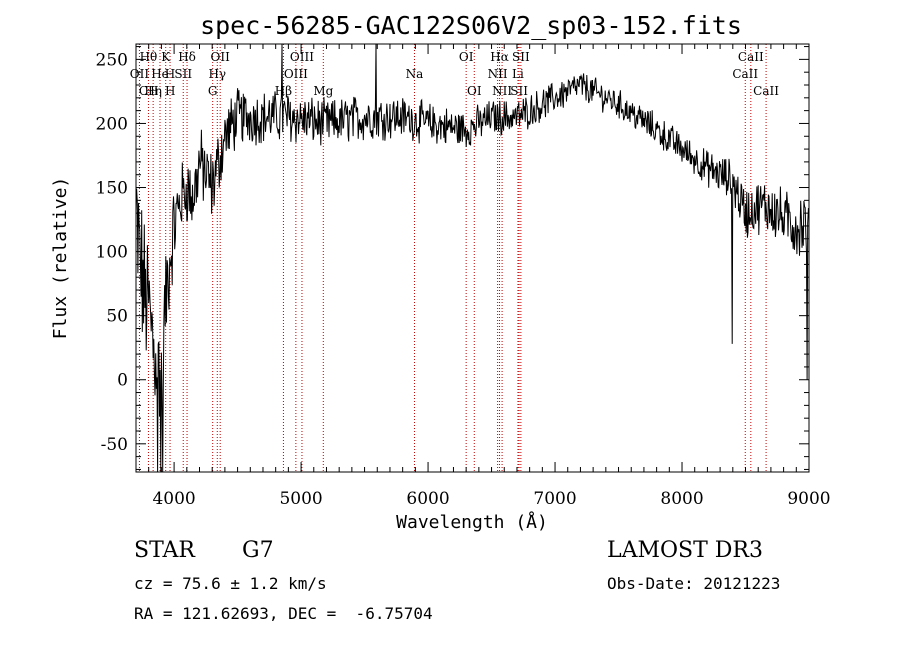  What do you see at coordinates (117, 317) in the screenshot?
I see `y-tick-label: 50` at bounding box center [117, 317].